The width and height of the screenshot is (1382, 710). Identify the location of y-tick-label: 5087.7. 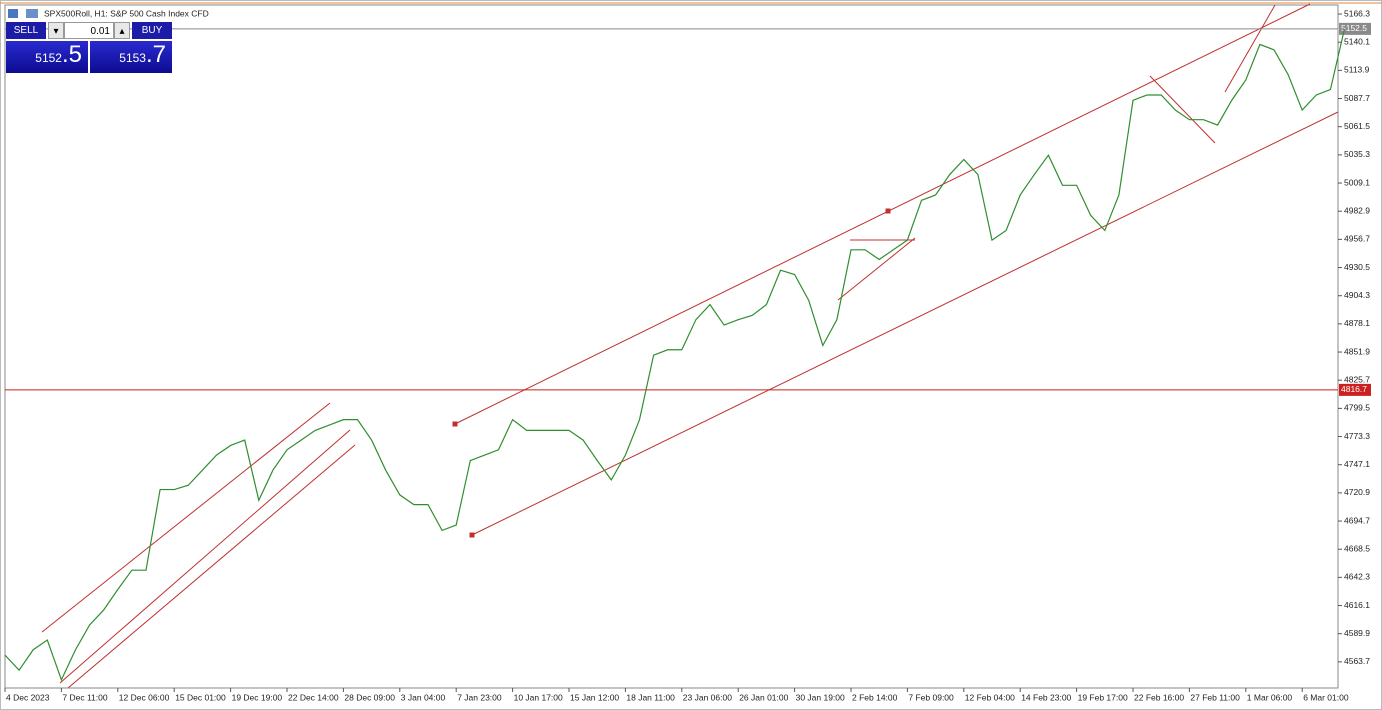
(1357, 98).